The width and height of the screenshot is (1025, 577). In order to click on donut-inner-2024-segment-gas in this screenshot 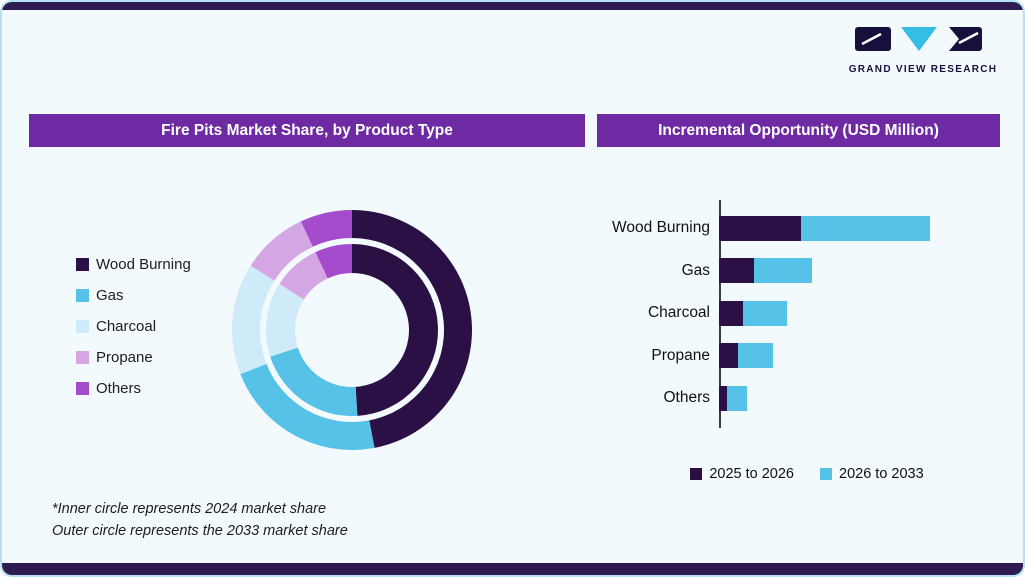, I will do `click(314, 381)`.